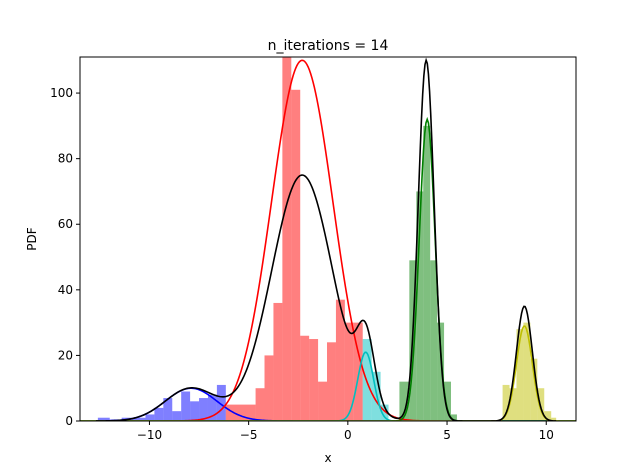  Describe the element at coordinates (149, 435) in the screenshot. I see `x-tick-label: −10` at that location.